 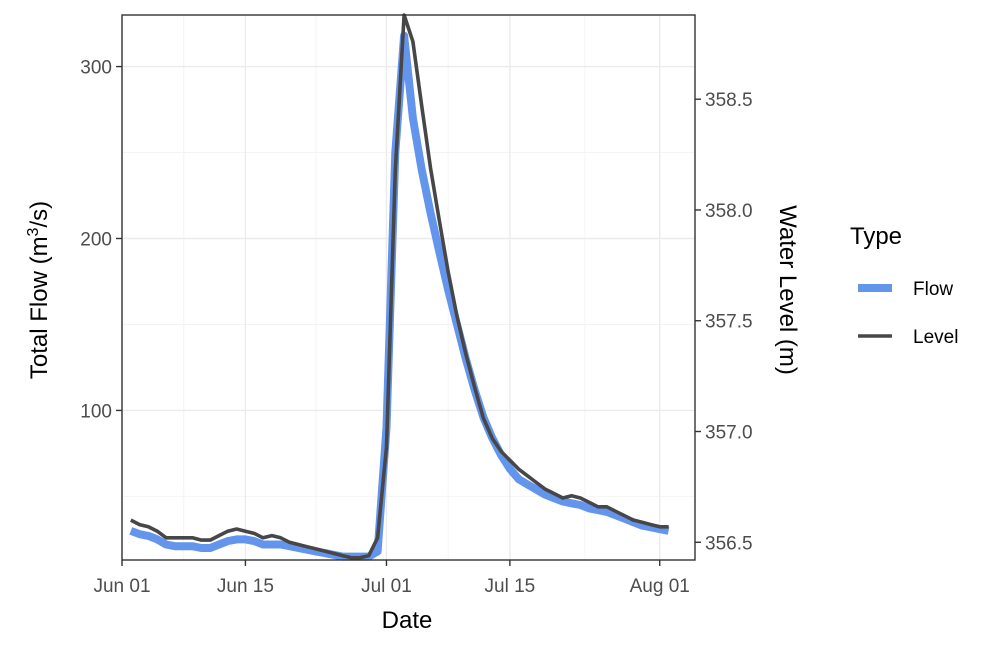 I want to click on y-axis-left-title: Total Flow (m3/s), so click(x=39, y=290).